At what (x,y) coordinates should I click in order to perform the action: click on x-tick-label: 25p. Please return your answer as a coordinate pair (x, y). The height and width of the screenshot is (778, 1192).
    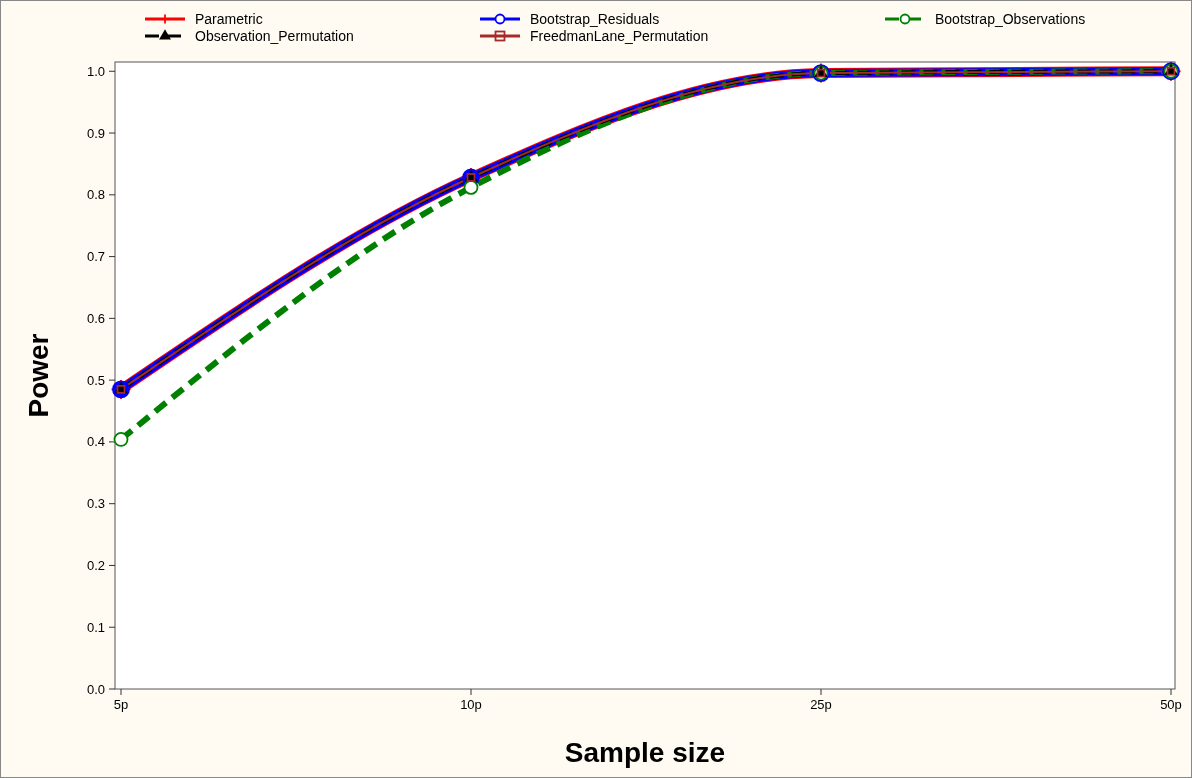
    Looking at the image, I should click on (821, 704).